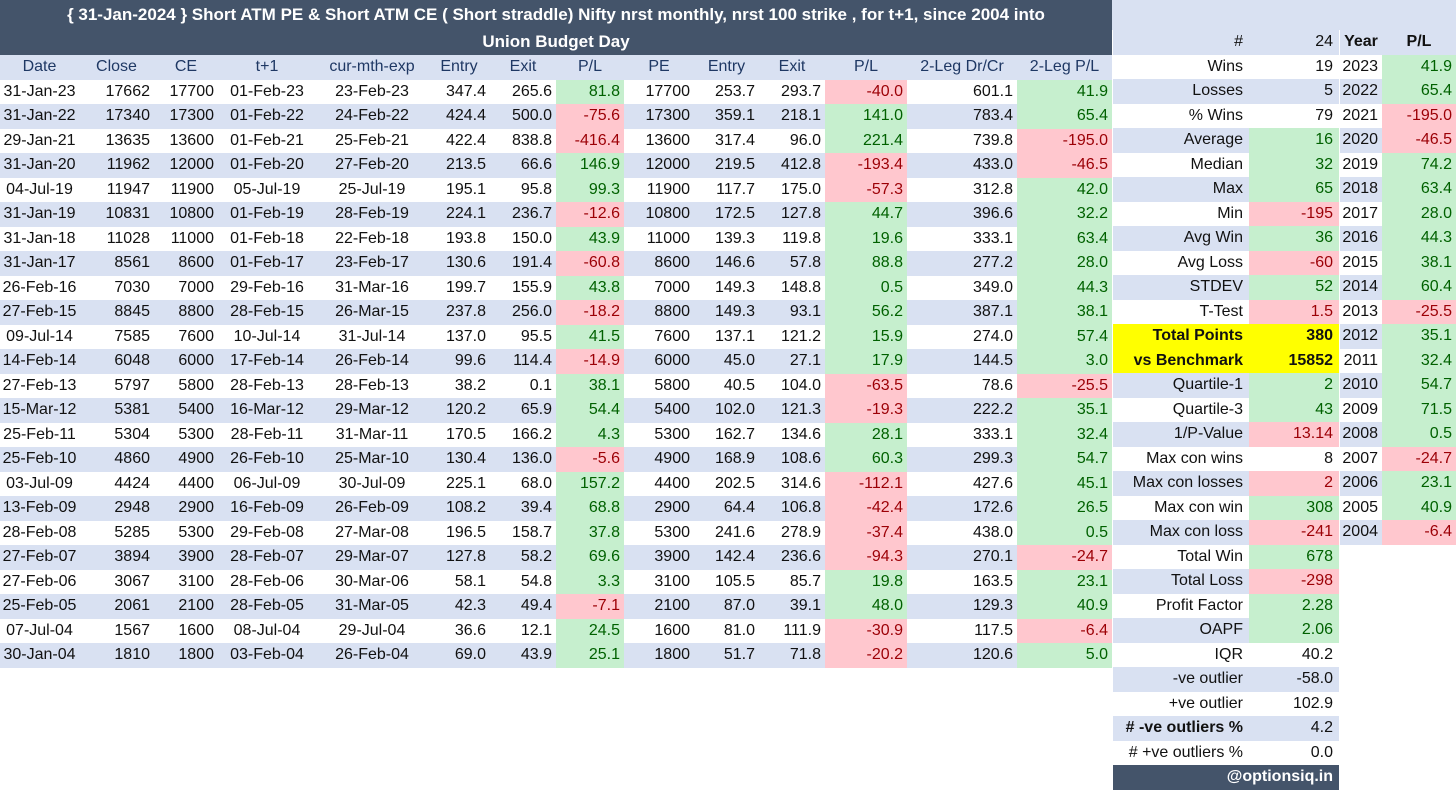 This screenshot has height=792, width=1456. I want to click on cell-close: 4860, so click(116, 459).